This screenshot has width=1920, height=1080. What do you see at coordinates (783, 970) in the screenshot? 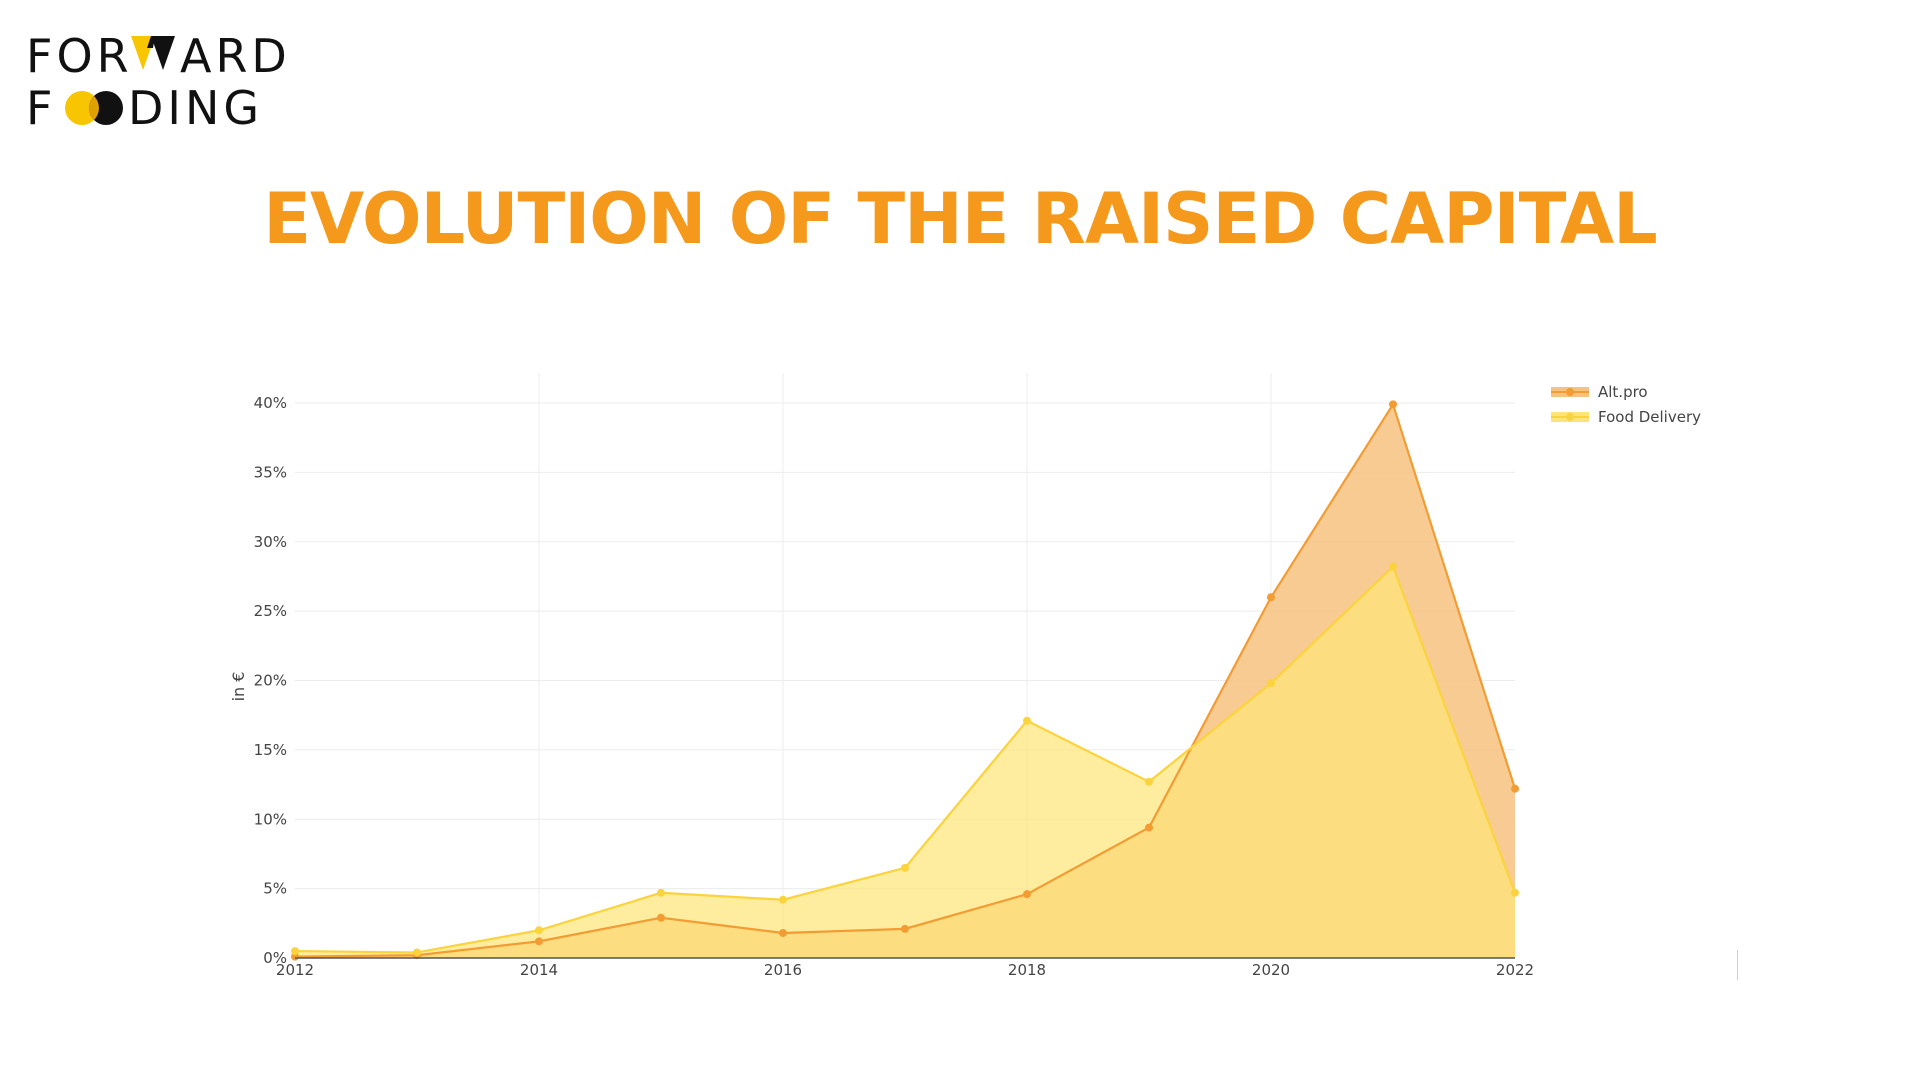
I see `x-tick-label: 2016` at bounding box center [783, 970].